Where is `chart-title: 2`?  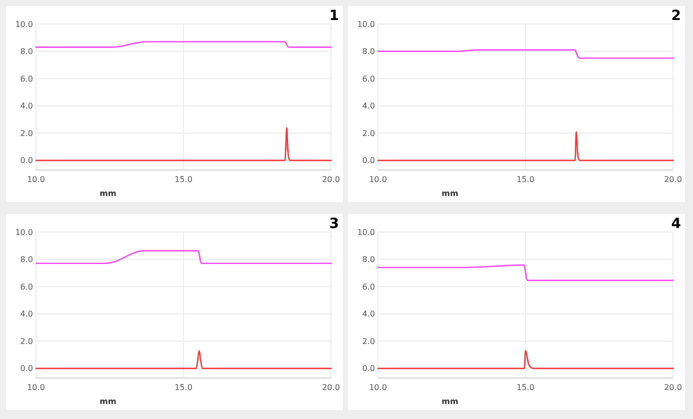 chart-title: 2 is located at coordinates (676, 16).